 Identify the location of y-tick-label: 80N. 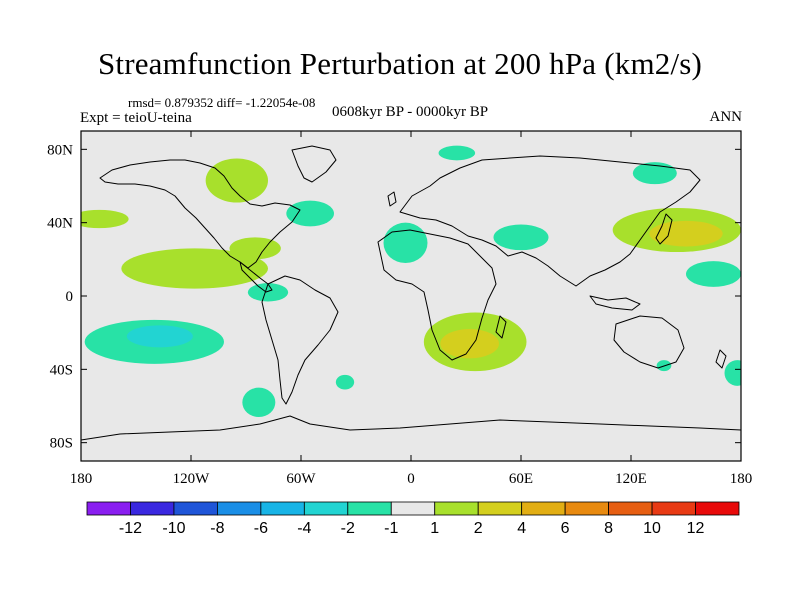
(60, 150).